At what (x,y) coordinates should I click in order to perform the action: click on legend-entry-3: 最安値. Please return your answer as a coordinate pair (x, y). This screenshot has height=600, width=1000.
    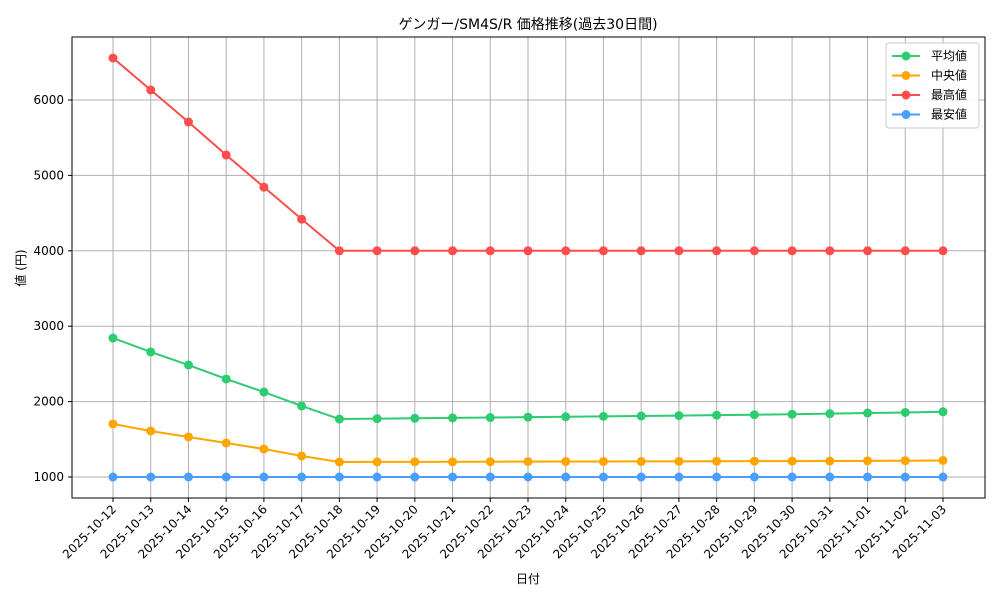
    Looking at the image, I should click on (929, 114).